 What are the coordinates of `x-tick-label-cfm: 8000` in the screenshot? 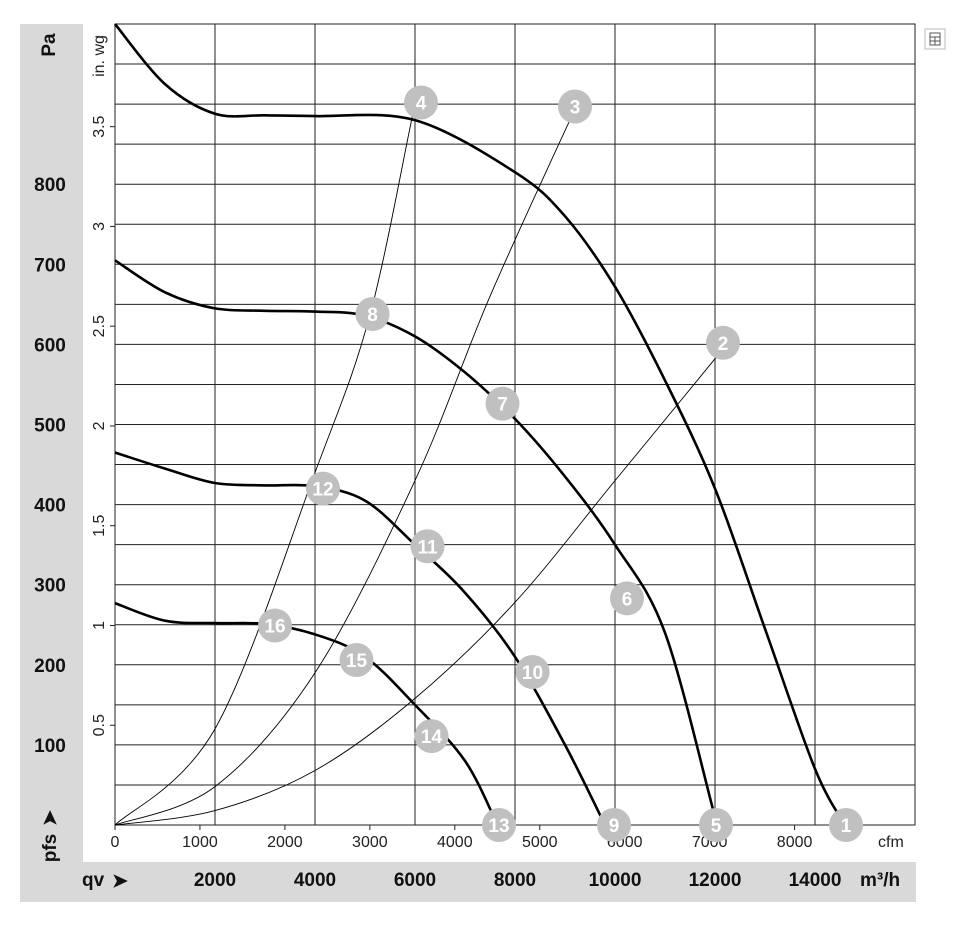 It's located at (795, 842).